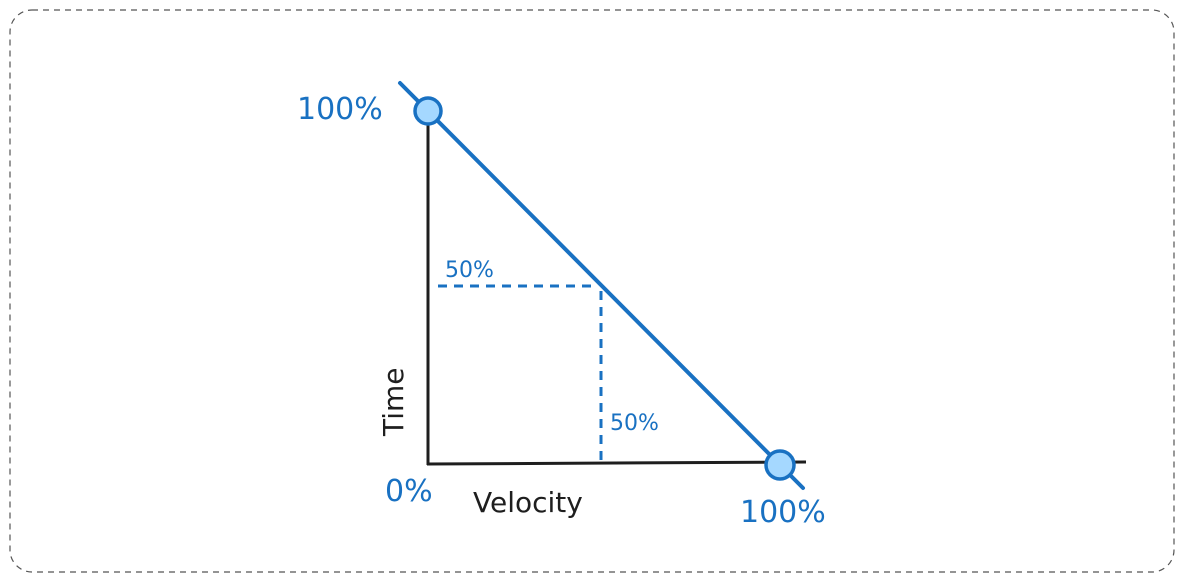 This screenshot has width=1184, height=582. What do you see at coordinates (393, 402) in the screenshot?
I see `y-axis-label: Time` at bounding box center [393, 402].